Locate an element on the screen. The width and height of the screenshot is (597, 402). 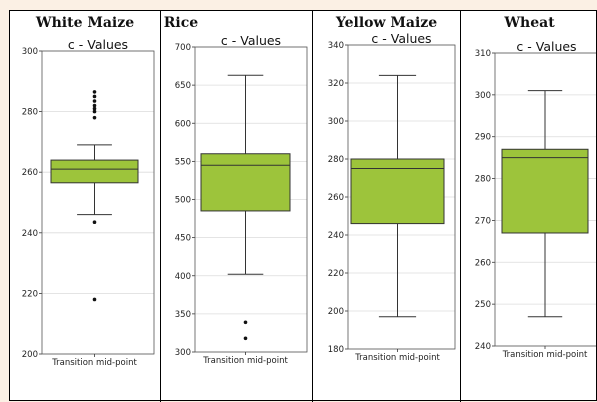
y-tick-label: 650 is located at coordinates (183, 86).